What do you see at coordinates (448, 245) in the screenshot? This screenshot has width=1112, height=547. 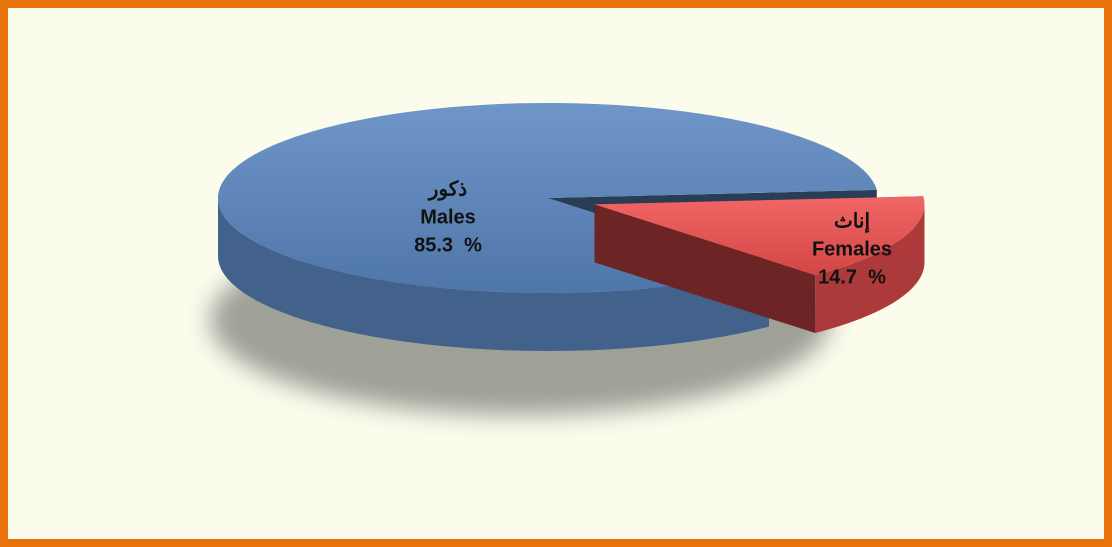 I see `slice-value-label: 85.3 %` at bounding box center [448, 245].